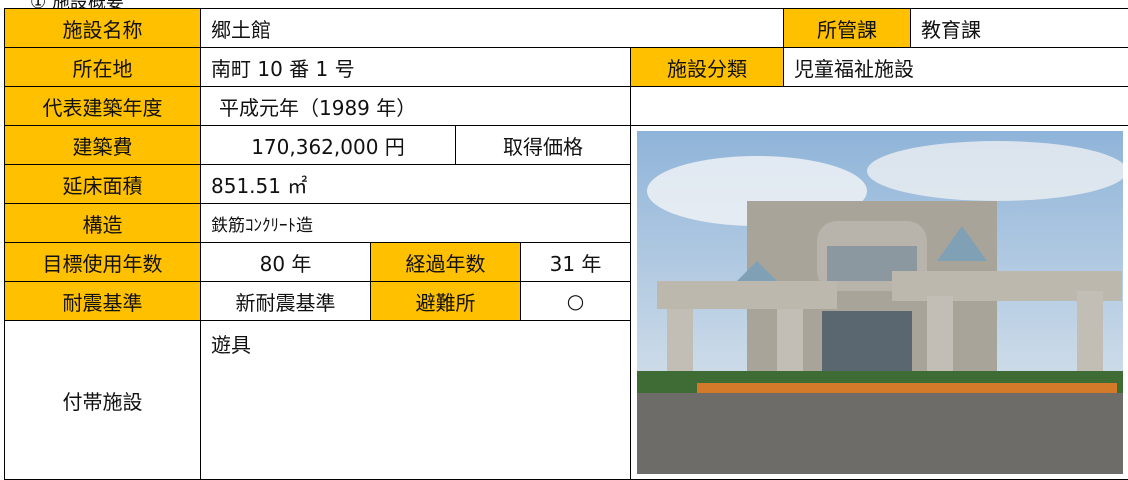 This screenshot has width=1128, height=480. I want to click on label-cell: 建築費, so click(102, 145).